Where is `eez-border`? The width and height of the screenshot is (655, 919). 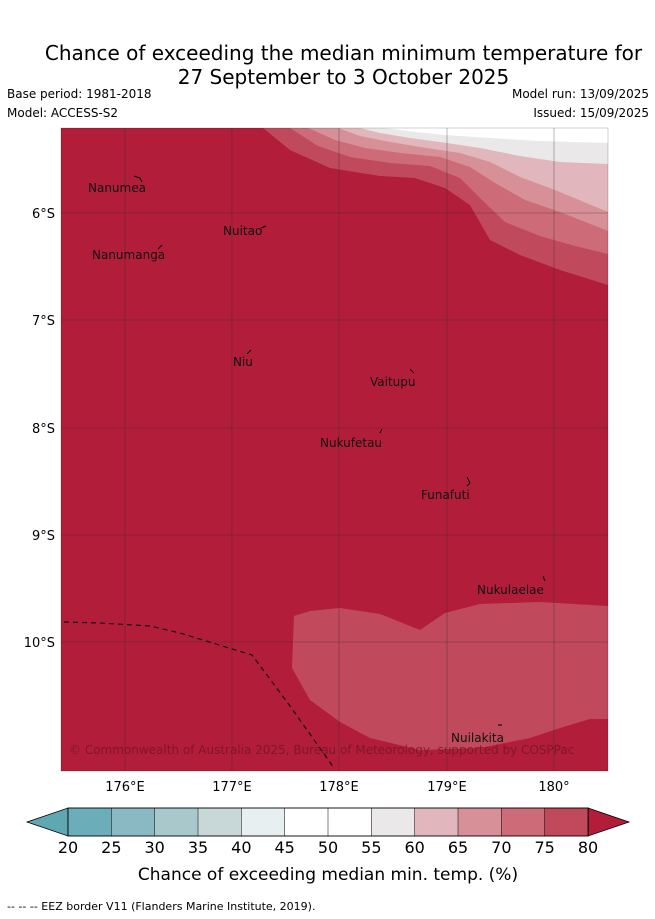 eez-border is located at coordinates (199, 695).